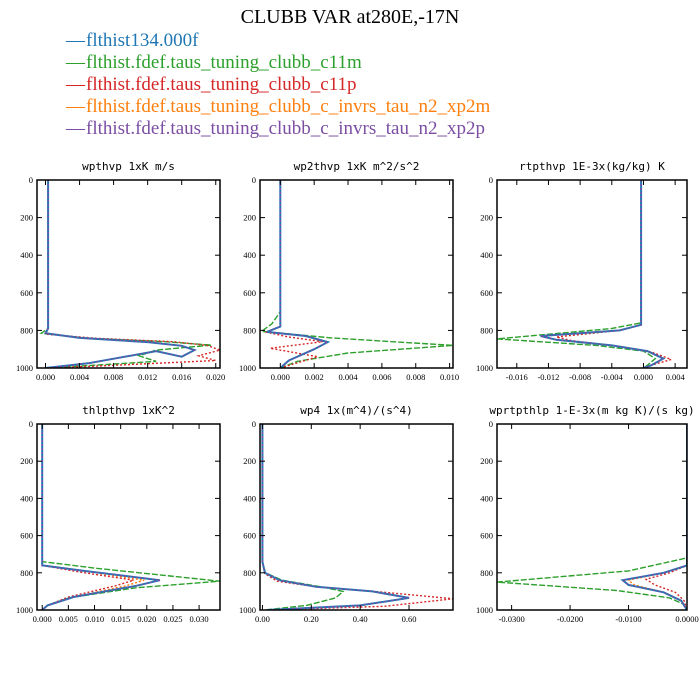 The height and width of the screenshot is (700, 700). What do you see at coordinates (570, 619) in the screenshot?
I see `x-tick-label: -0.0200` at bounding box center [570, 619].